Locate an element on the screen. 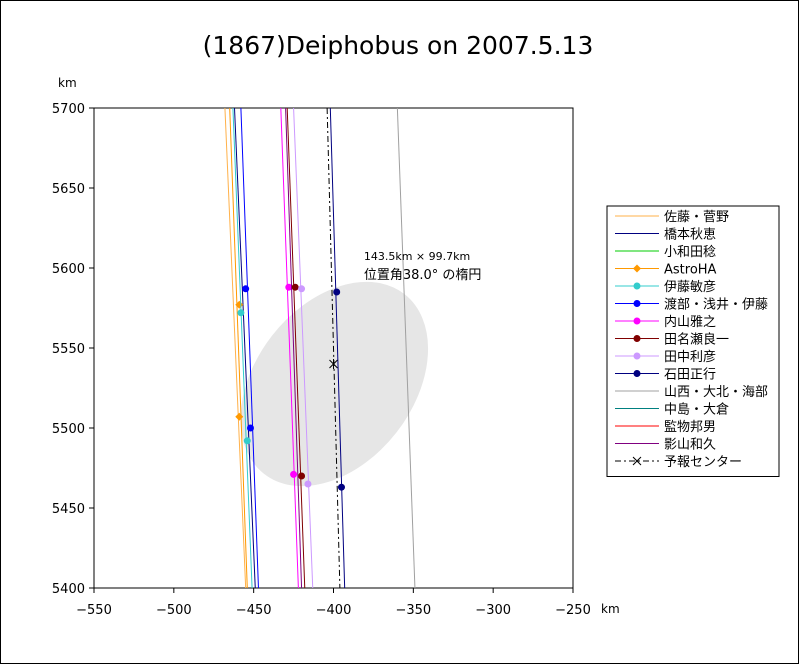  legend-item: 伊藤敏彦 is located at coordinates (665, 287).